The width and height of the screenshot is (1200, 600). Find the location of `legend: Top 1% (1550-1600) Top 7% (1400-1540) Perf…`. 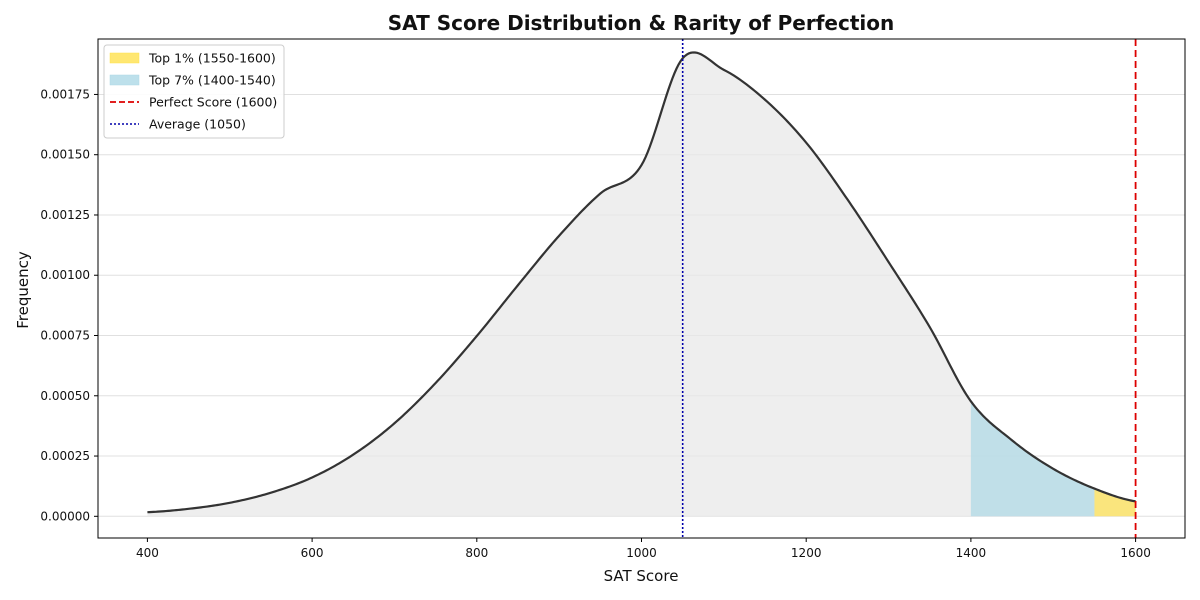

legend: Top 1% (1550-1600) Top 7% (1400-1540) Perf… is located at coordinates (194, 91).